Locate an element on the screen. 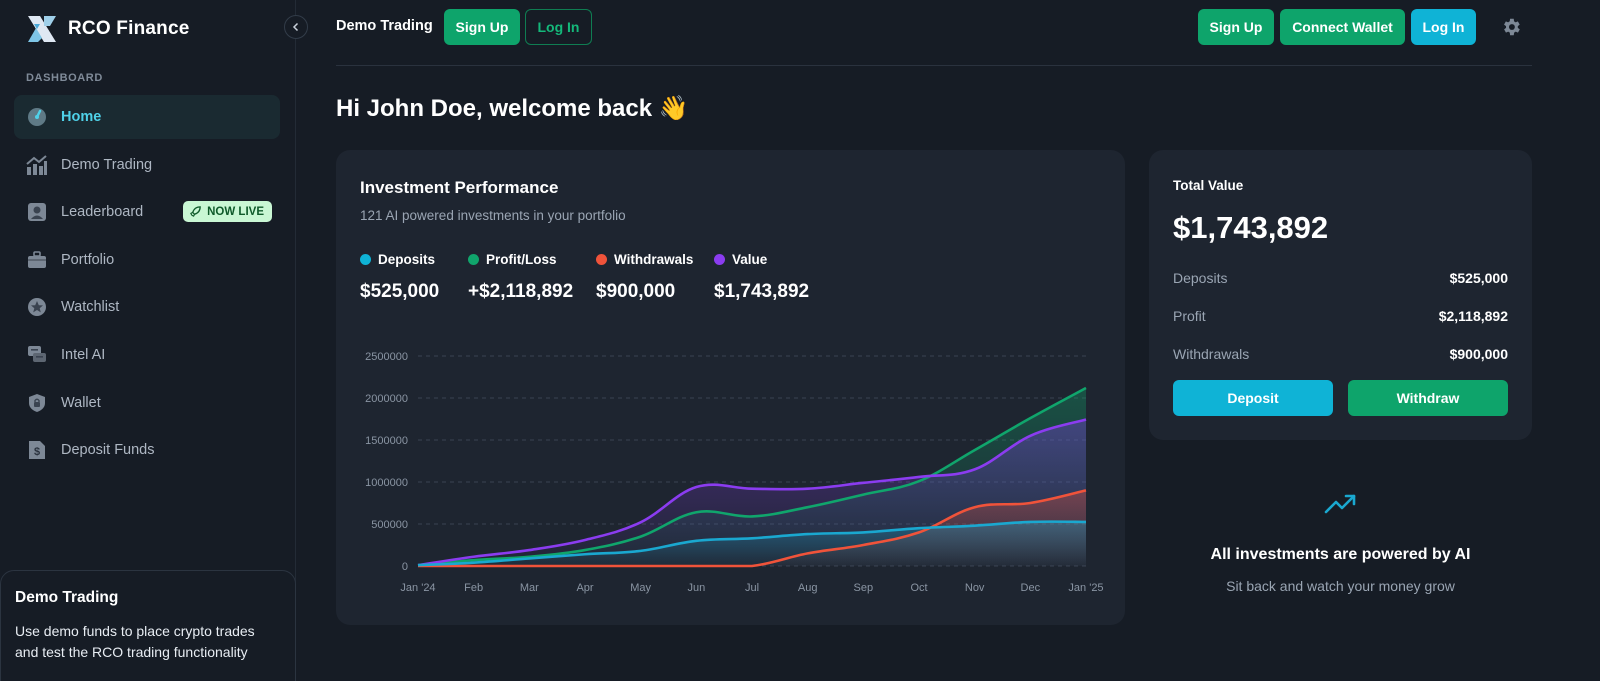 The image size is (1600, 681). row-value: $525,000 is located at coordinates (1478, 278).